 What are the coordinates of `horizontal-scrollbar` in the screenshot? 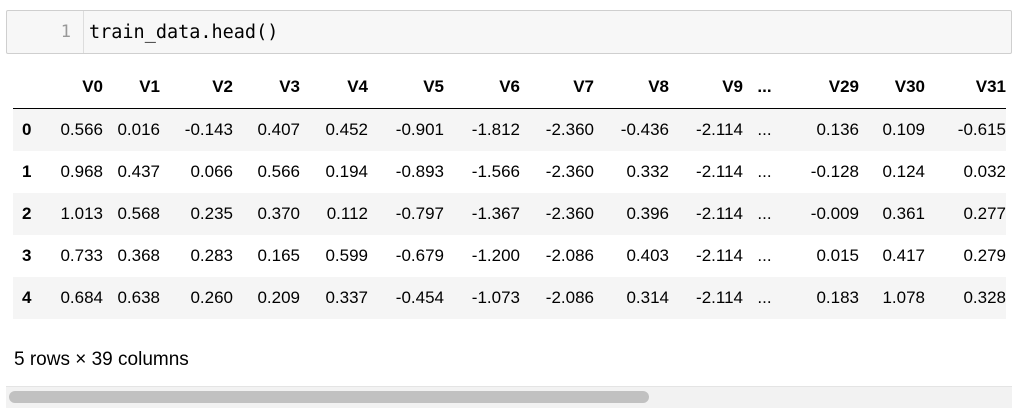 It's located at (509, 397).